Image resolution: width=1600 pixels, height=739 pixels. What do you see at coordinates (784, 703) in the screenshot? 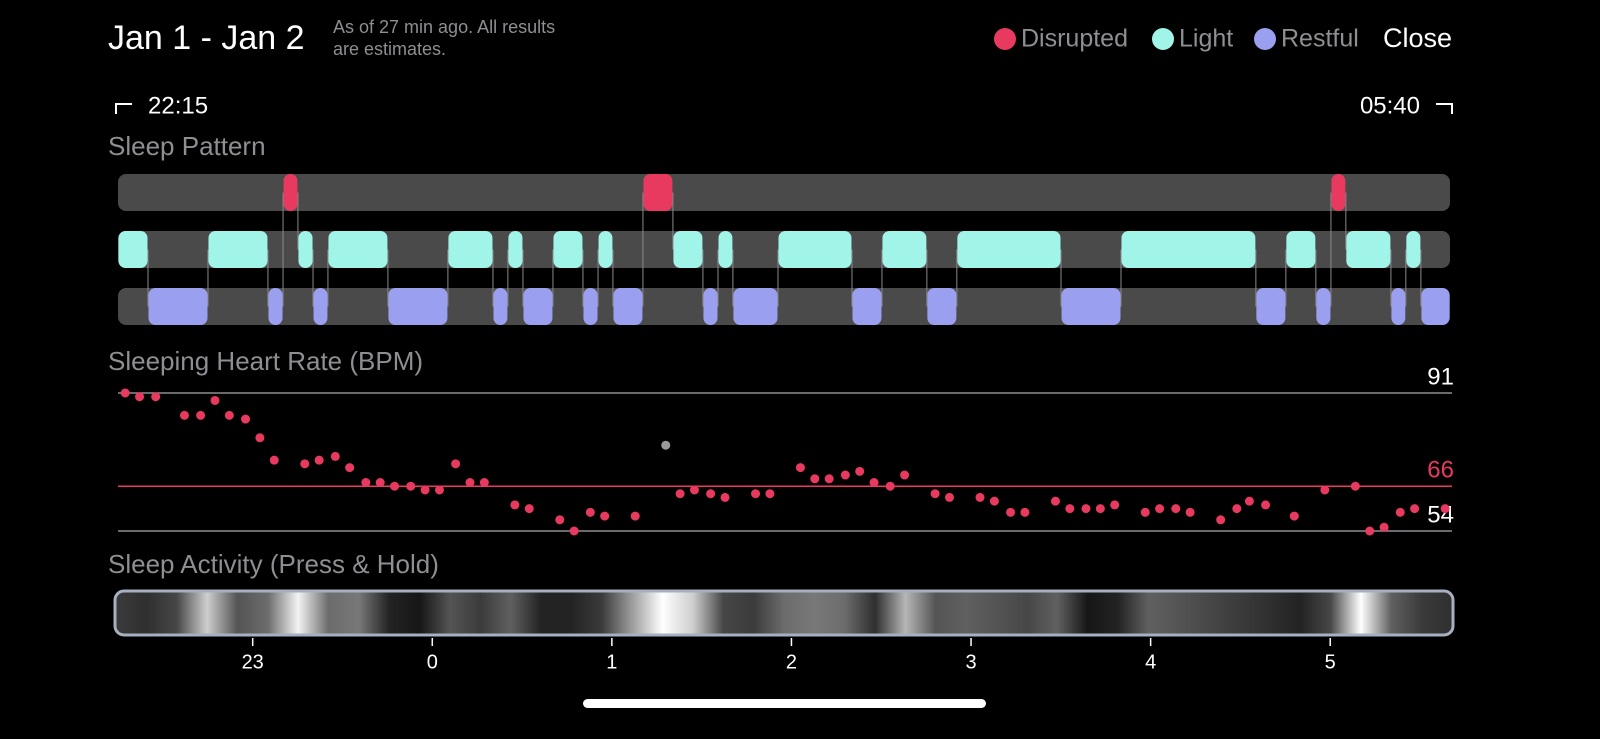
I see `home-indicator` at bounding box center [784, 703].